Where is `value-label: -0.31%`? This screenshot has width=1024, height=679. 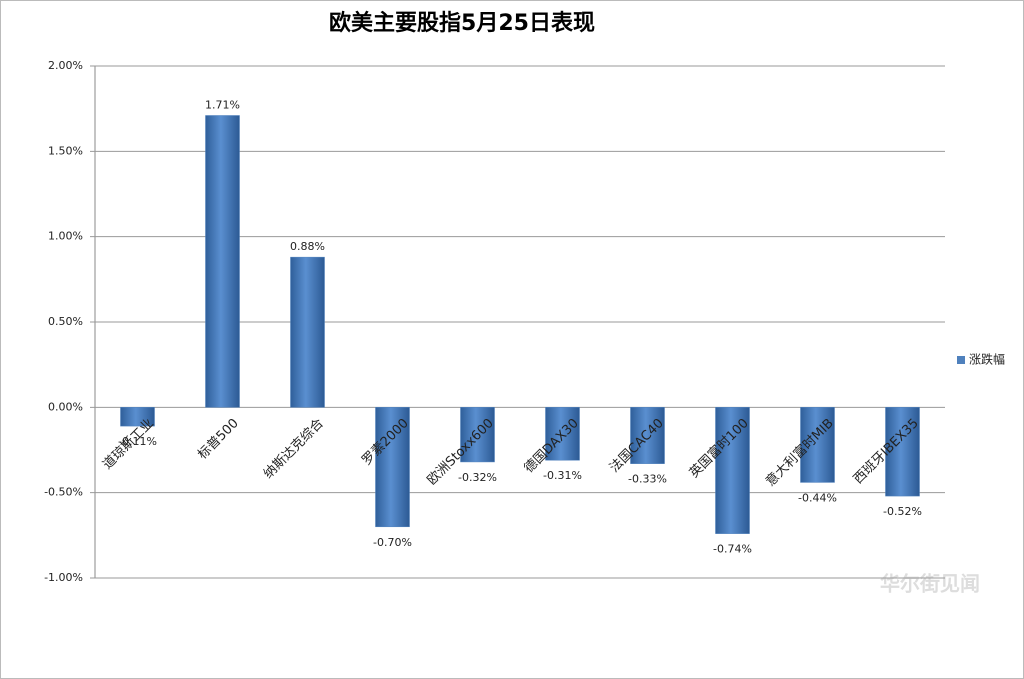 value-label: -0.31% is located at coordinates (562, 475).